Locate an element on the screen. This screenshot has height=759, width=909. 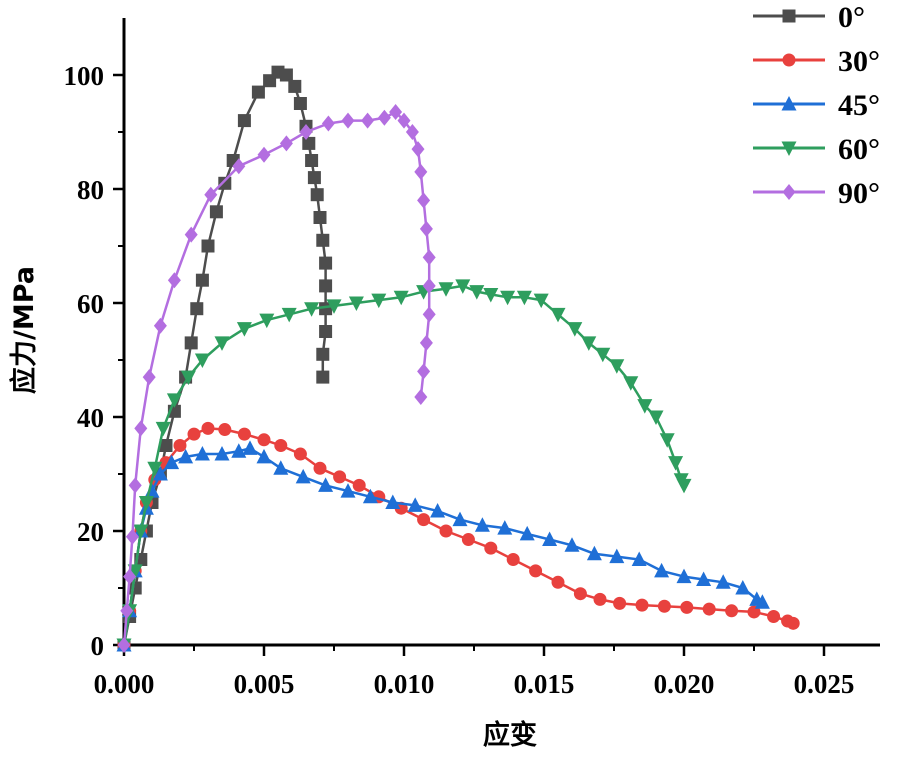
y-tick-label: 20 is located at coordinates (90, 532).